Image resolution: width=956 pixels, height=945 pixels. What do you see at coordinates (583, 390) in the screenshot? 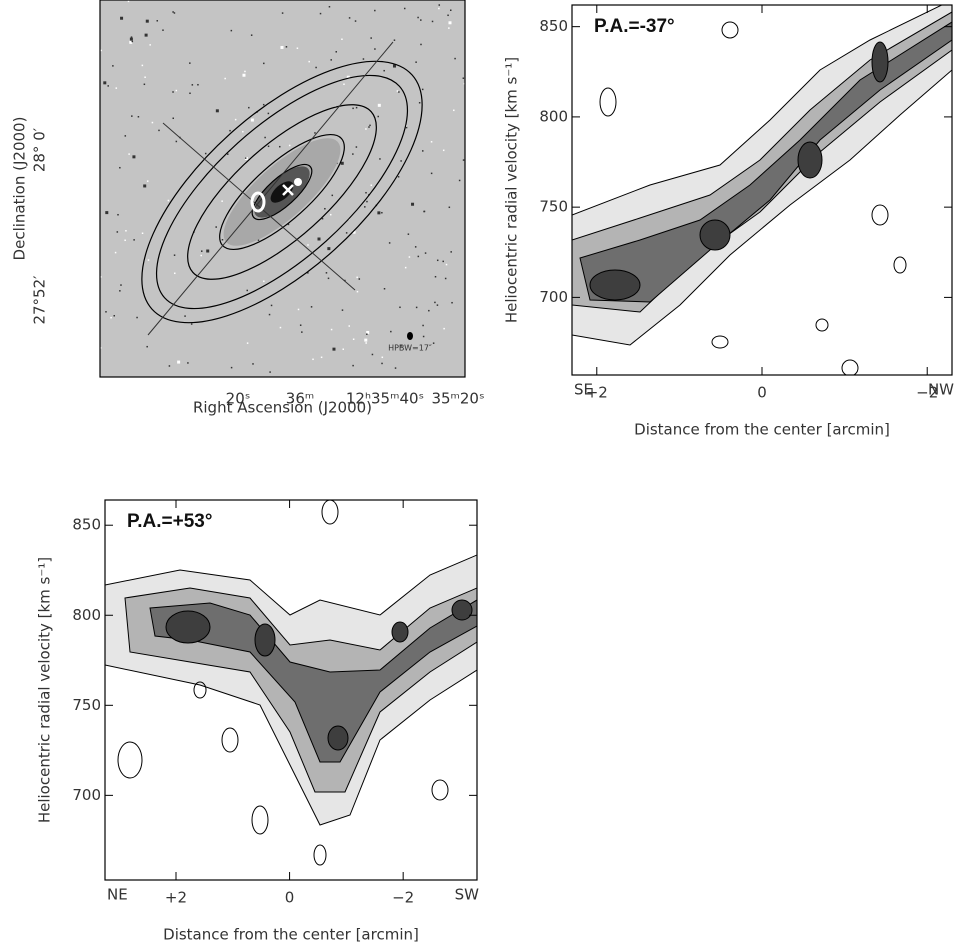
I see `x-end-label: SE` at bounding box center [583, 390].